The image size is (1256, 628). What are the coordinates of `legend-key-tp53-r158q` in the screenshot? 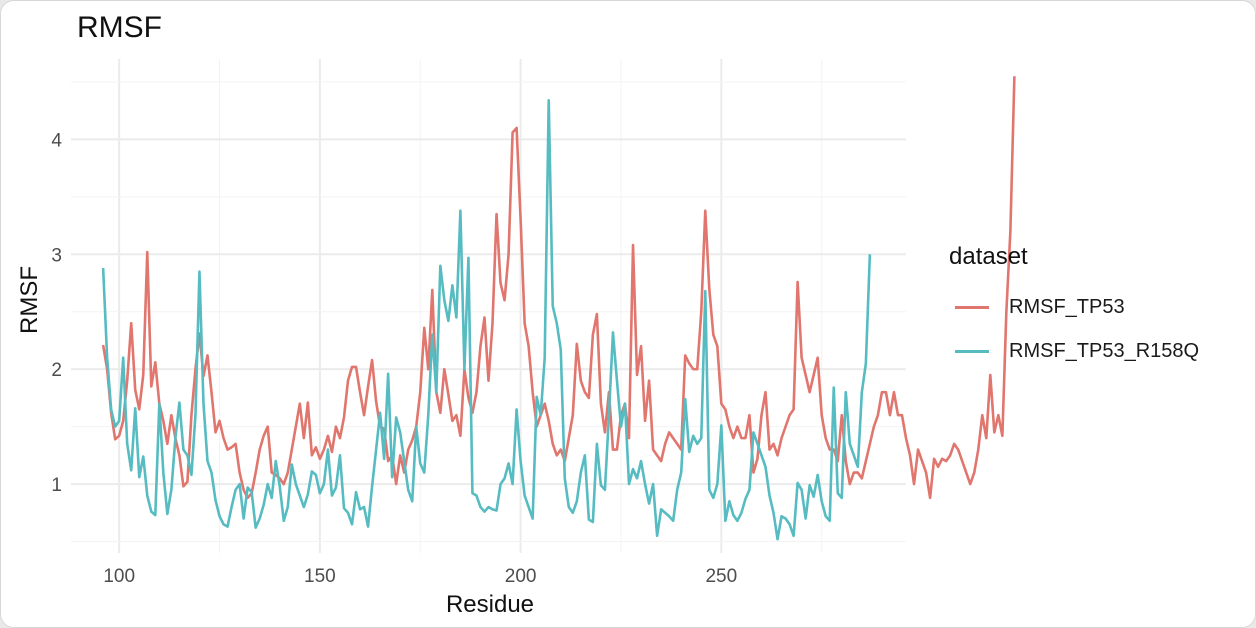 It's located at (972, 351).